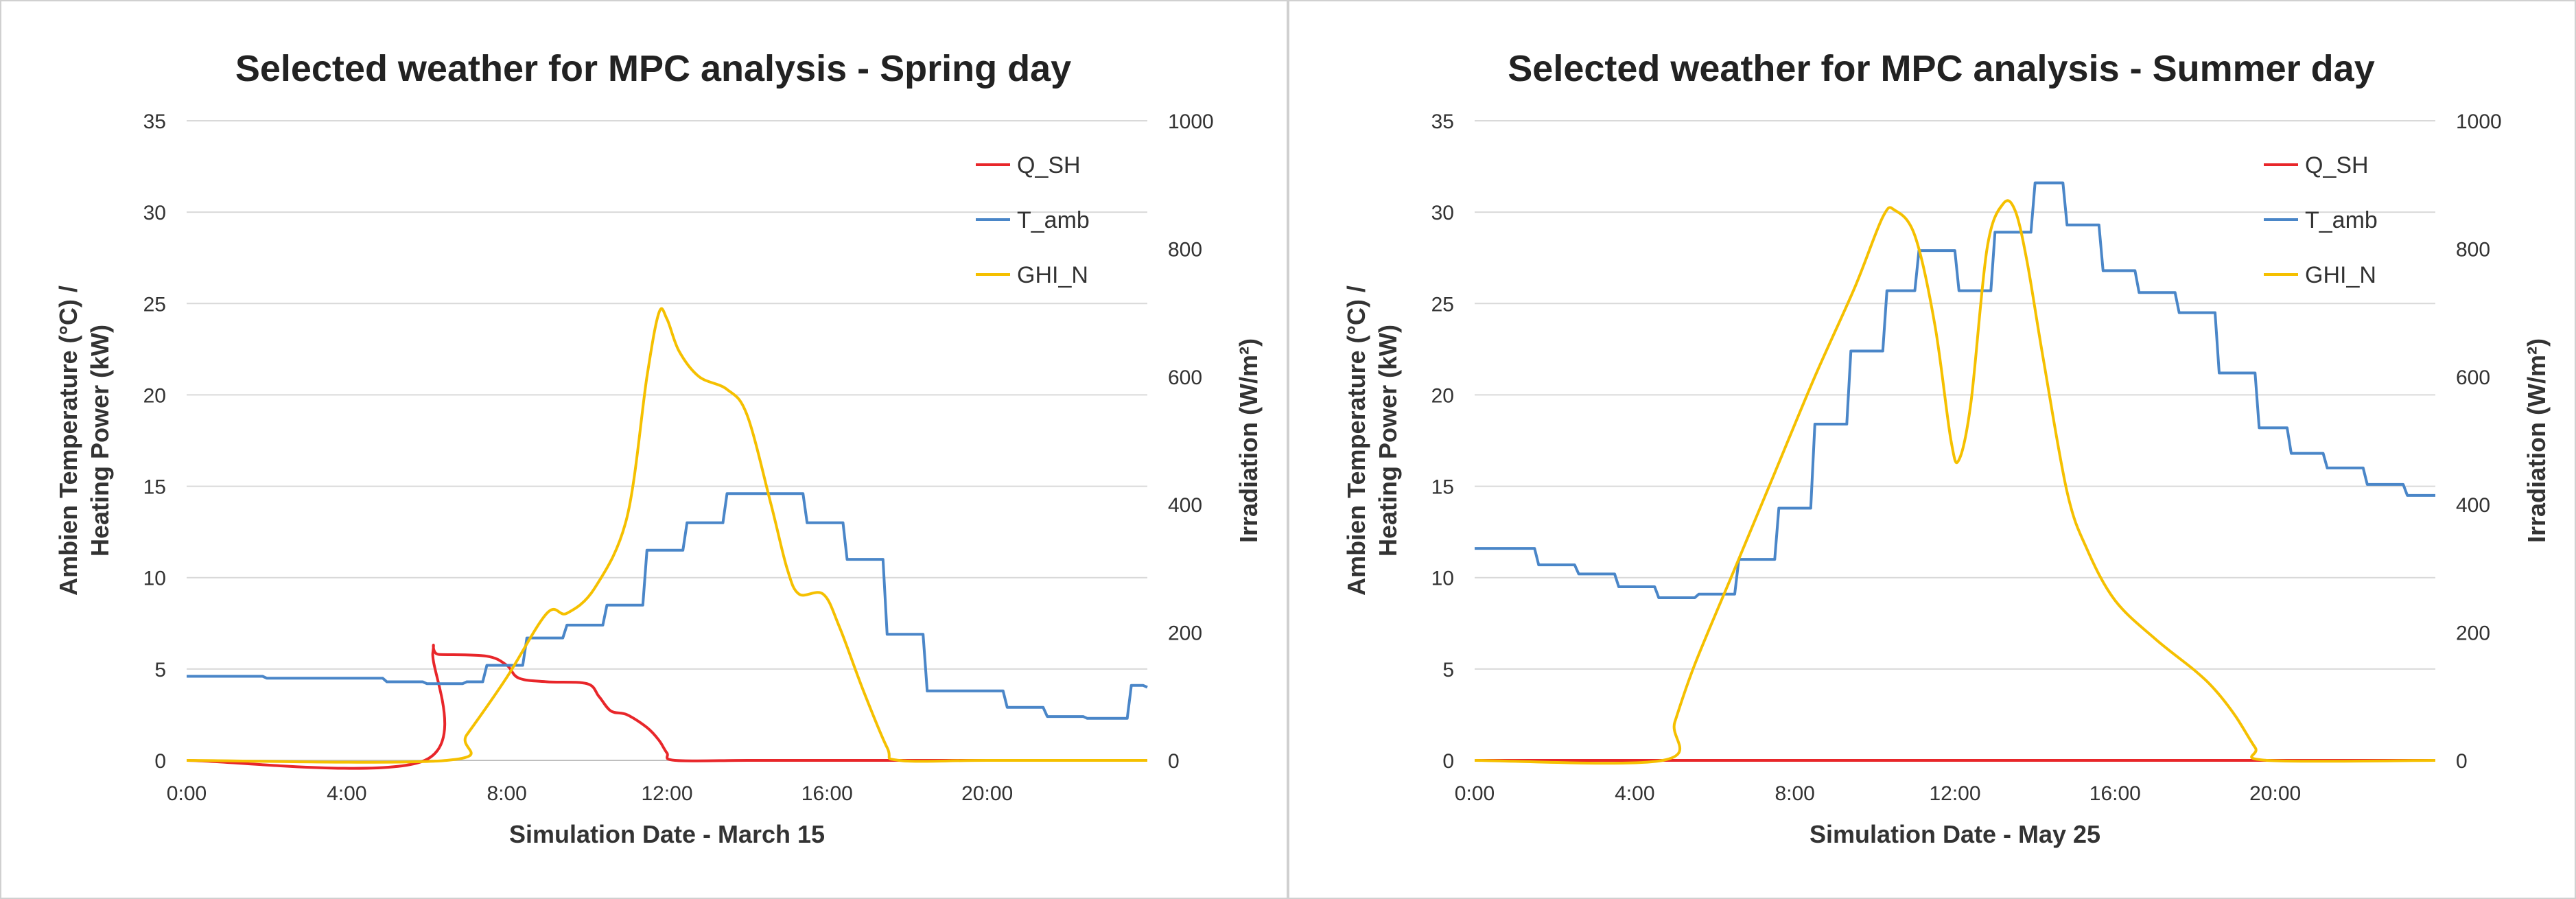  Describe the element at coordinates (666, 706) in the screenshot. I see `series-line-q-sh` at that location.